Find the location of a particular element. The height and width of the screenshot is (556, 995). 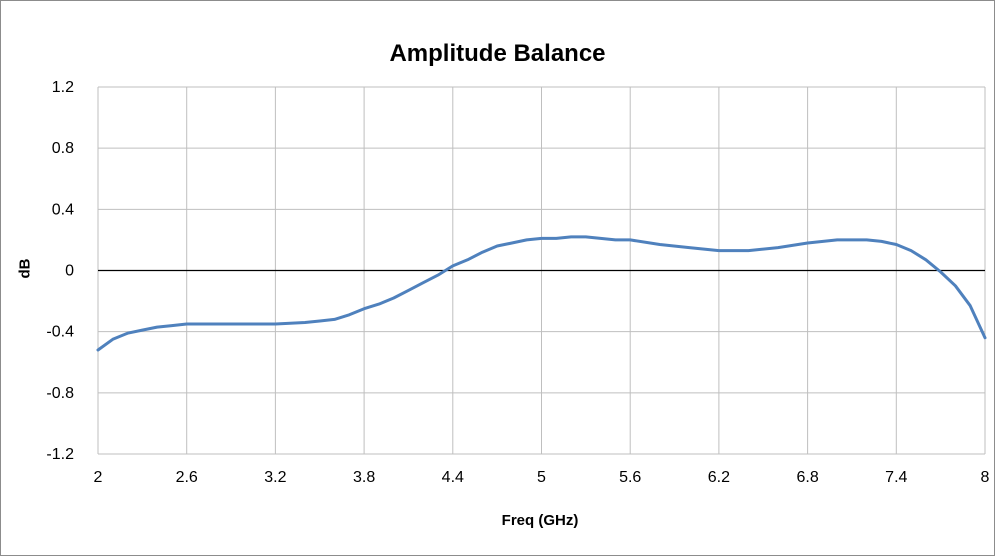

y-tick-label: 0.8 is located at coordinates (63, 148).